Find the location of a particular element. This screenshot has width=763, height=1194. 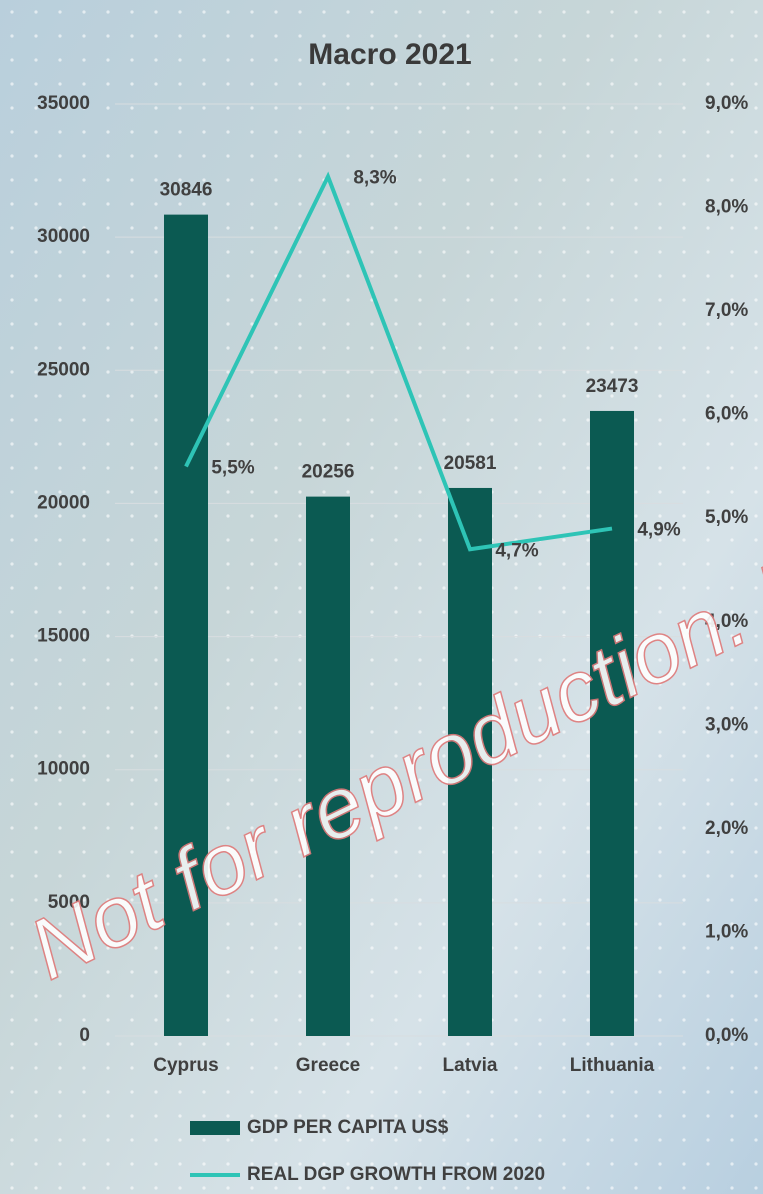

y-tick-label: 5000 is located at coordinates (69, 902).